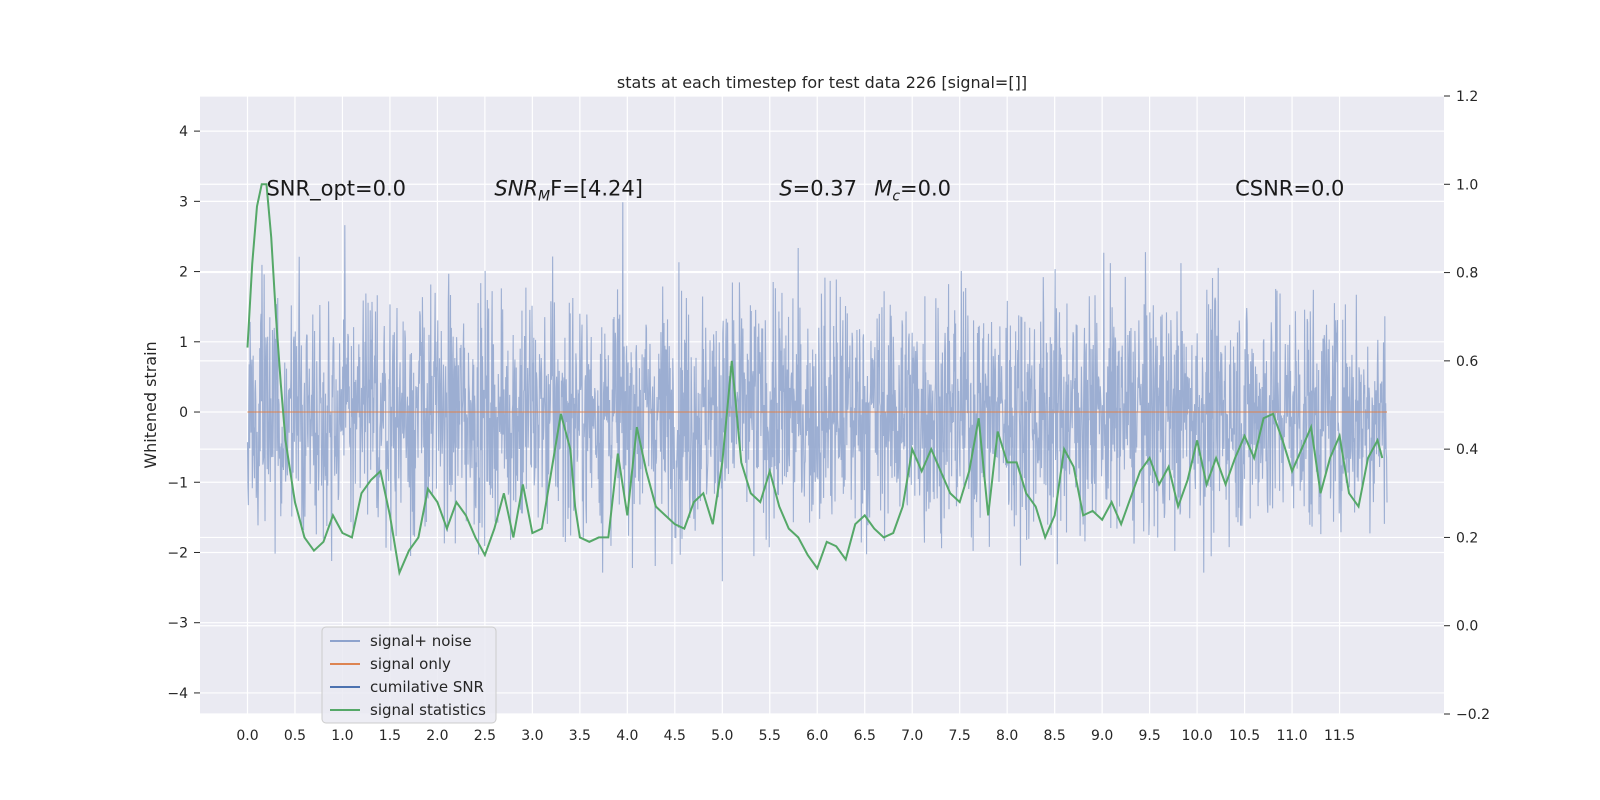 The height and width of the screenshot is (800, 1600). Describe the element at coordinates (1055, 736) in the screenshot. I see `x-tick-label: 8.5` at that location.